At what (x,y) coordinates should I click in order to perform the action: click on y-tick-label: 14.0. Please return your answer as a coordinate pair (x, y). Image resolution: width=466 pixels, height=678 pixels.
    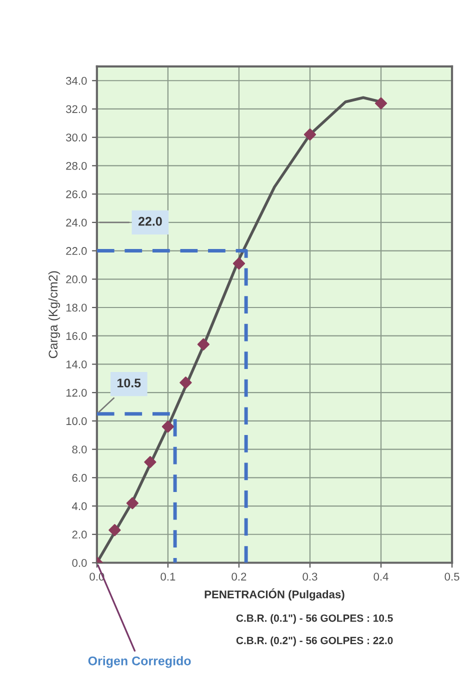
    Looking at the image, I should click on (76, 364).